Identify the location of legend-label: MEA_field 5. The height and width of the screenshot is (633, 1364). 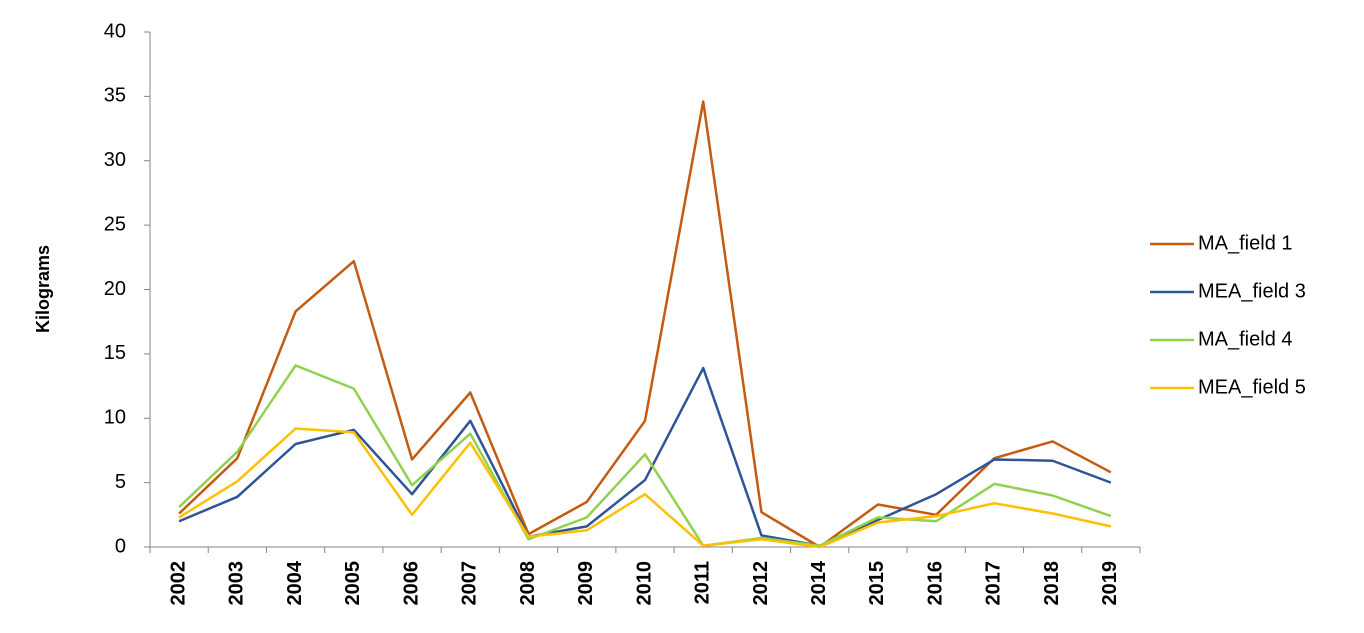
(1252, 387).